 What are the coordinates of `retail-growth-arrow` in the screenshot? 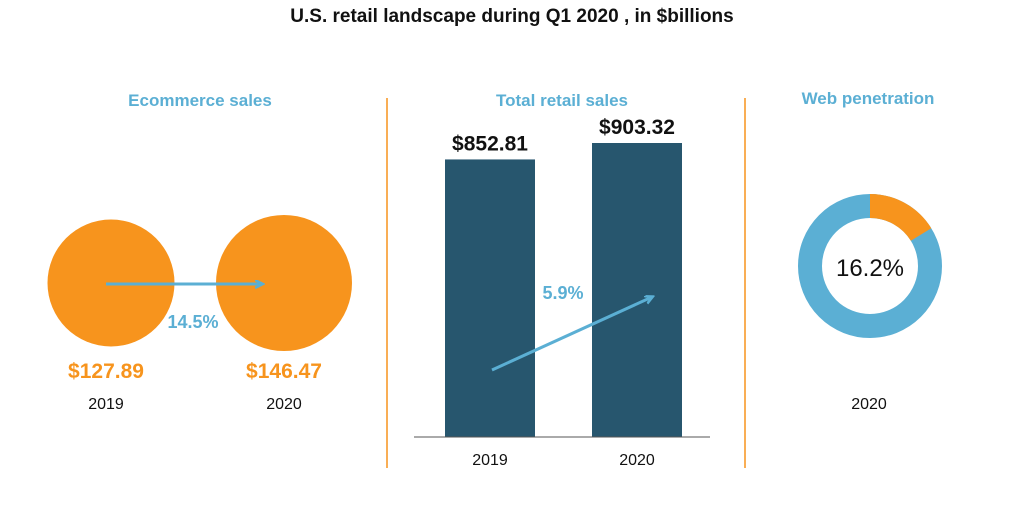 It's located at (571, 334).